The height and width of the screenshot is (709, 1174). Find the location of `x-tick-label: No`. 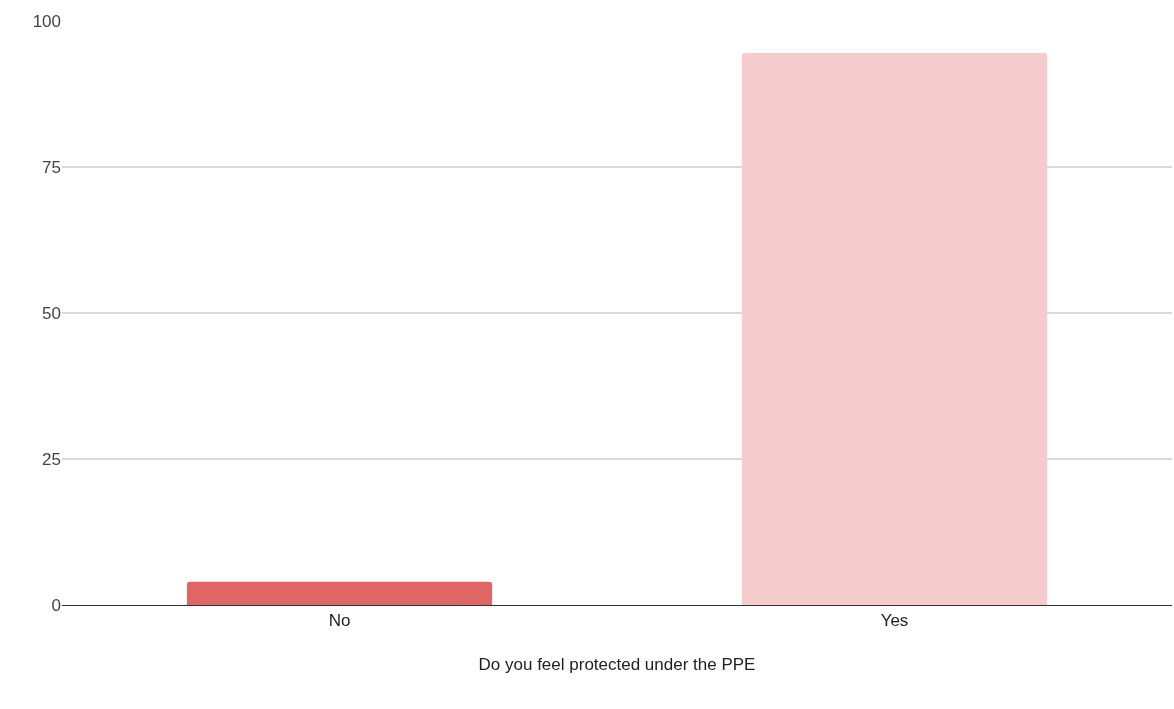

x-tick-label: No is located at coordinates (339, 621).